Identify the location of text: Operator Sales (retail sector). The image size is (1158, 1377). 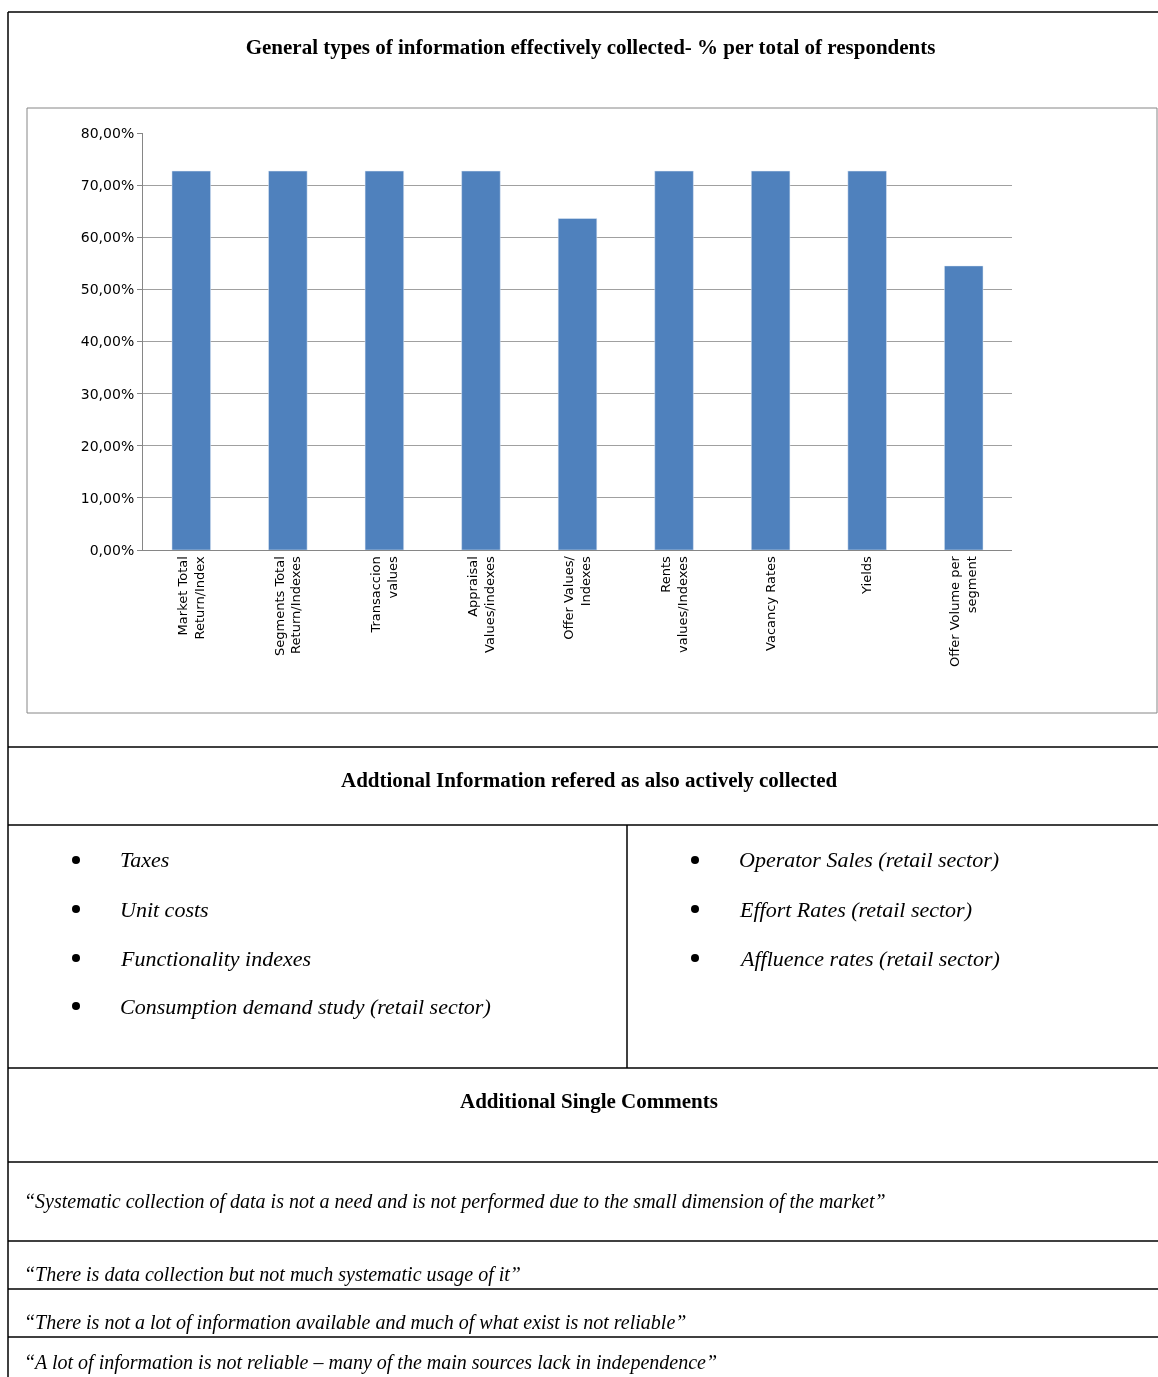
(869, 859).